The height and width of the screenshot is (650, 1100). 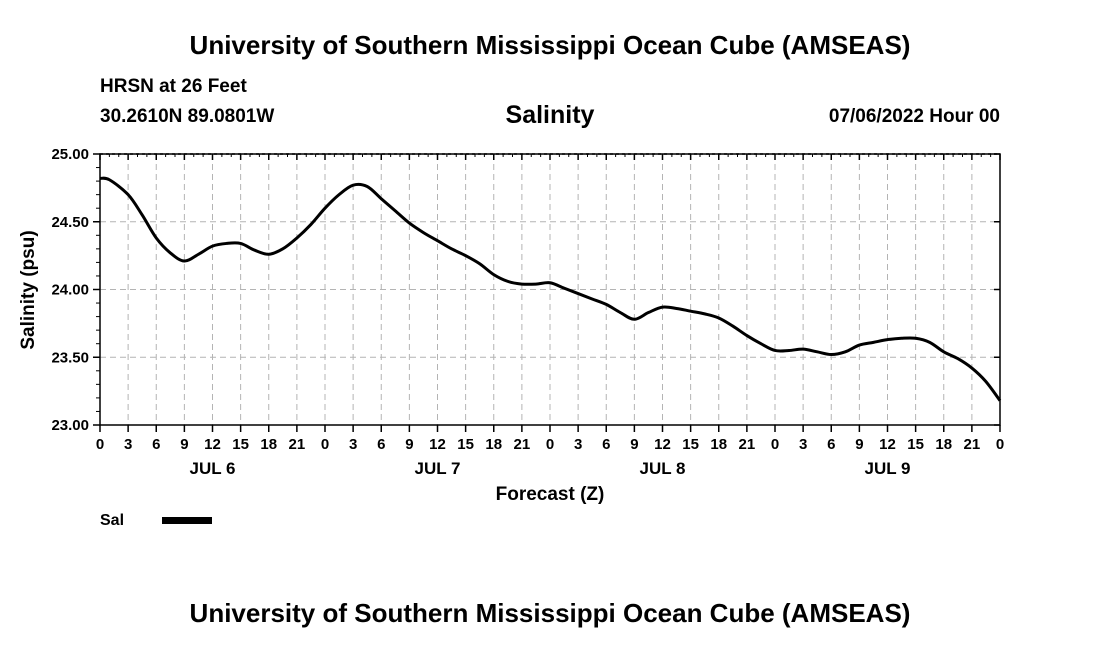 What do you see at coordinates (438, 468) in the screenshot?
I see `day-label: JUL 7` at bounding box center [438, 468].